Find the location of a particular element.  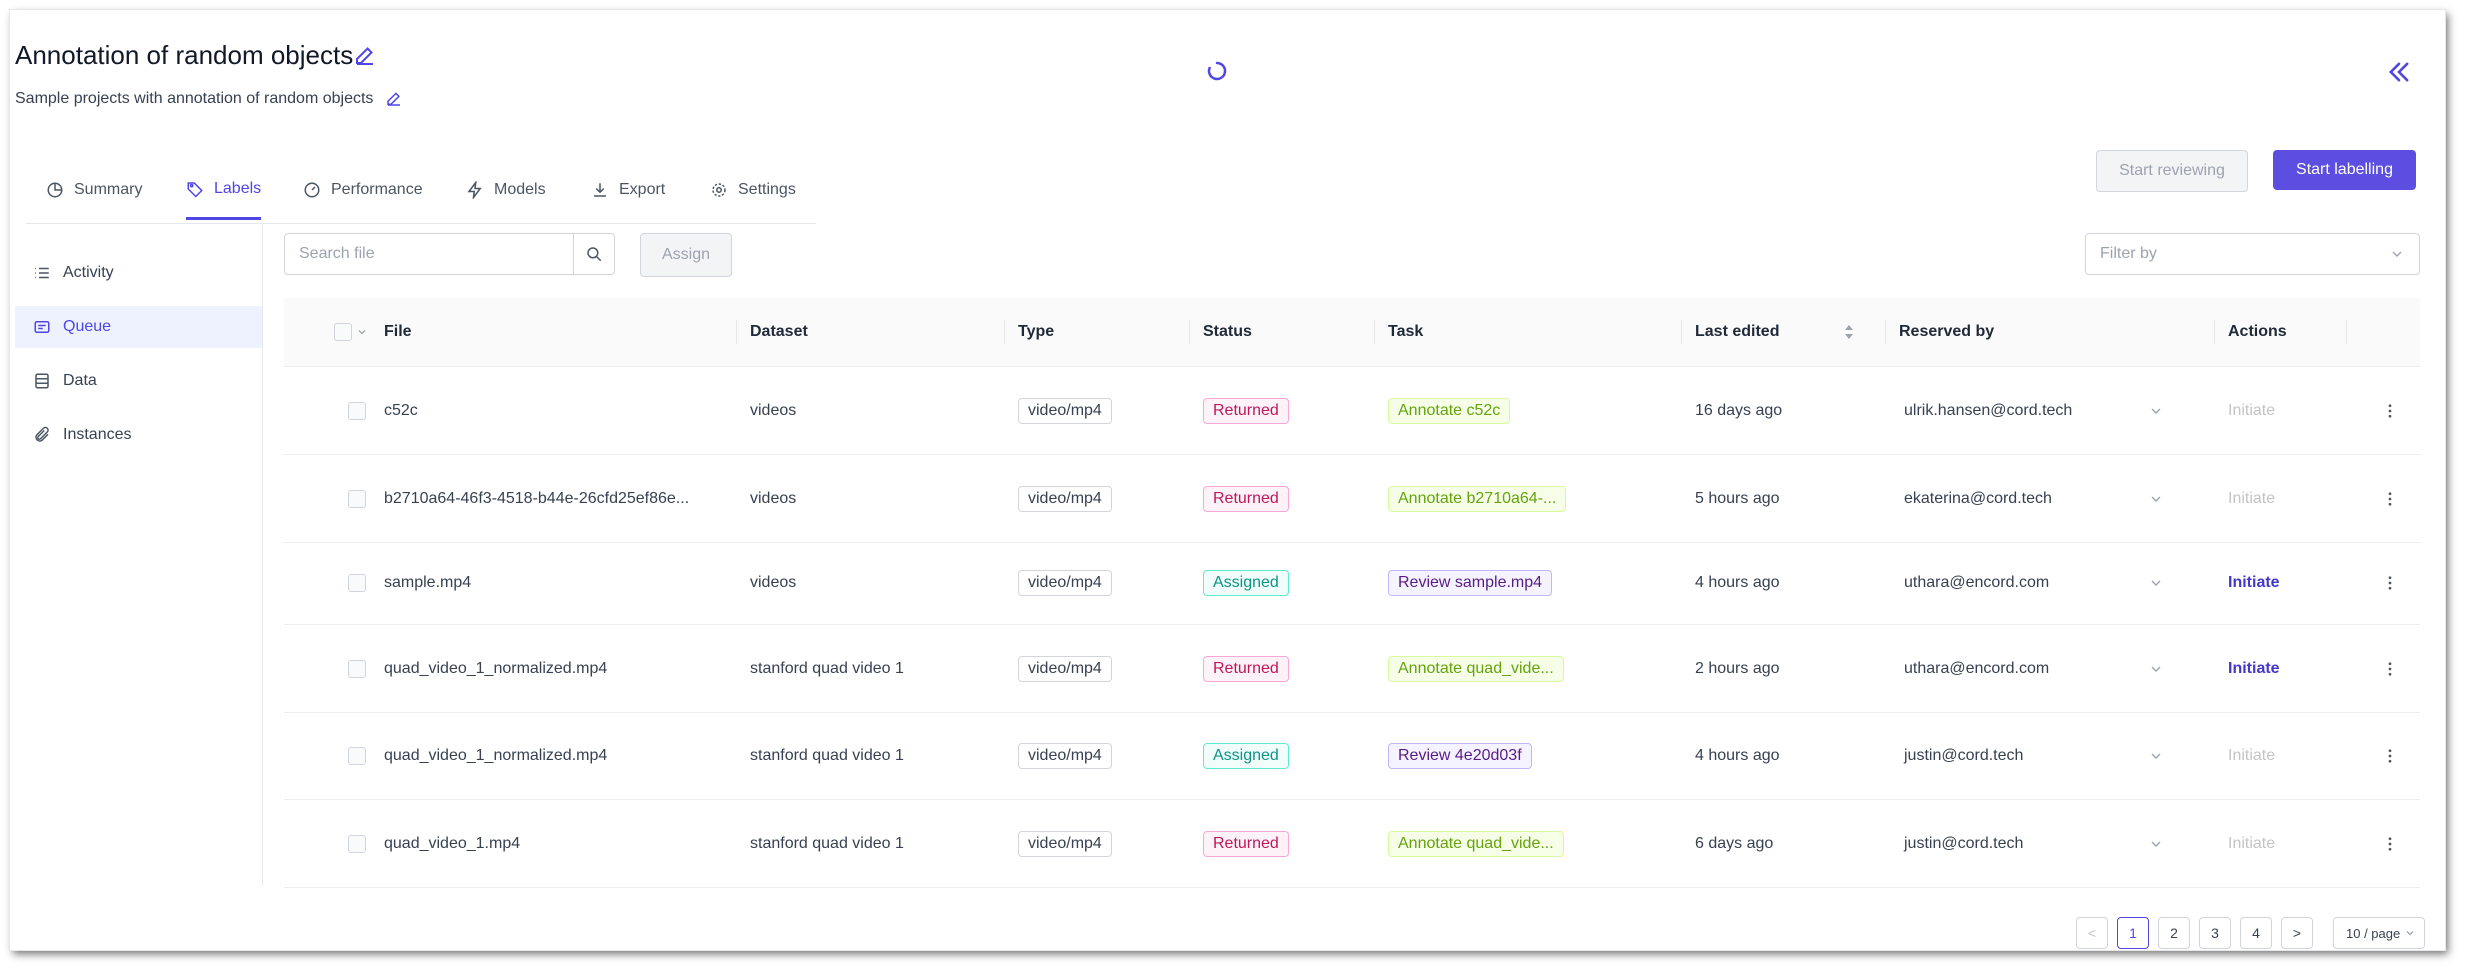

action-cell: Initiate is located at coordinates (2251, 756).